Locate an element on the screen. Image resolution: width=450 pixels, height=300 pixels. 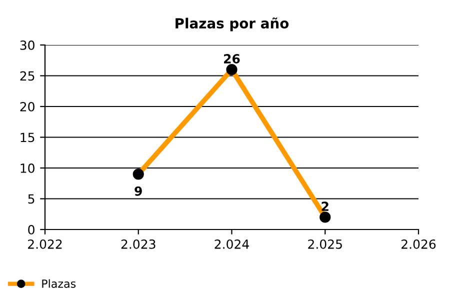
y-tick-label: 10 is located at coordinates (27, 168).